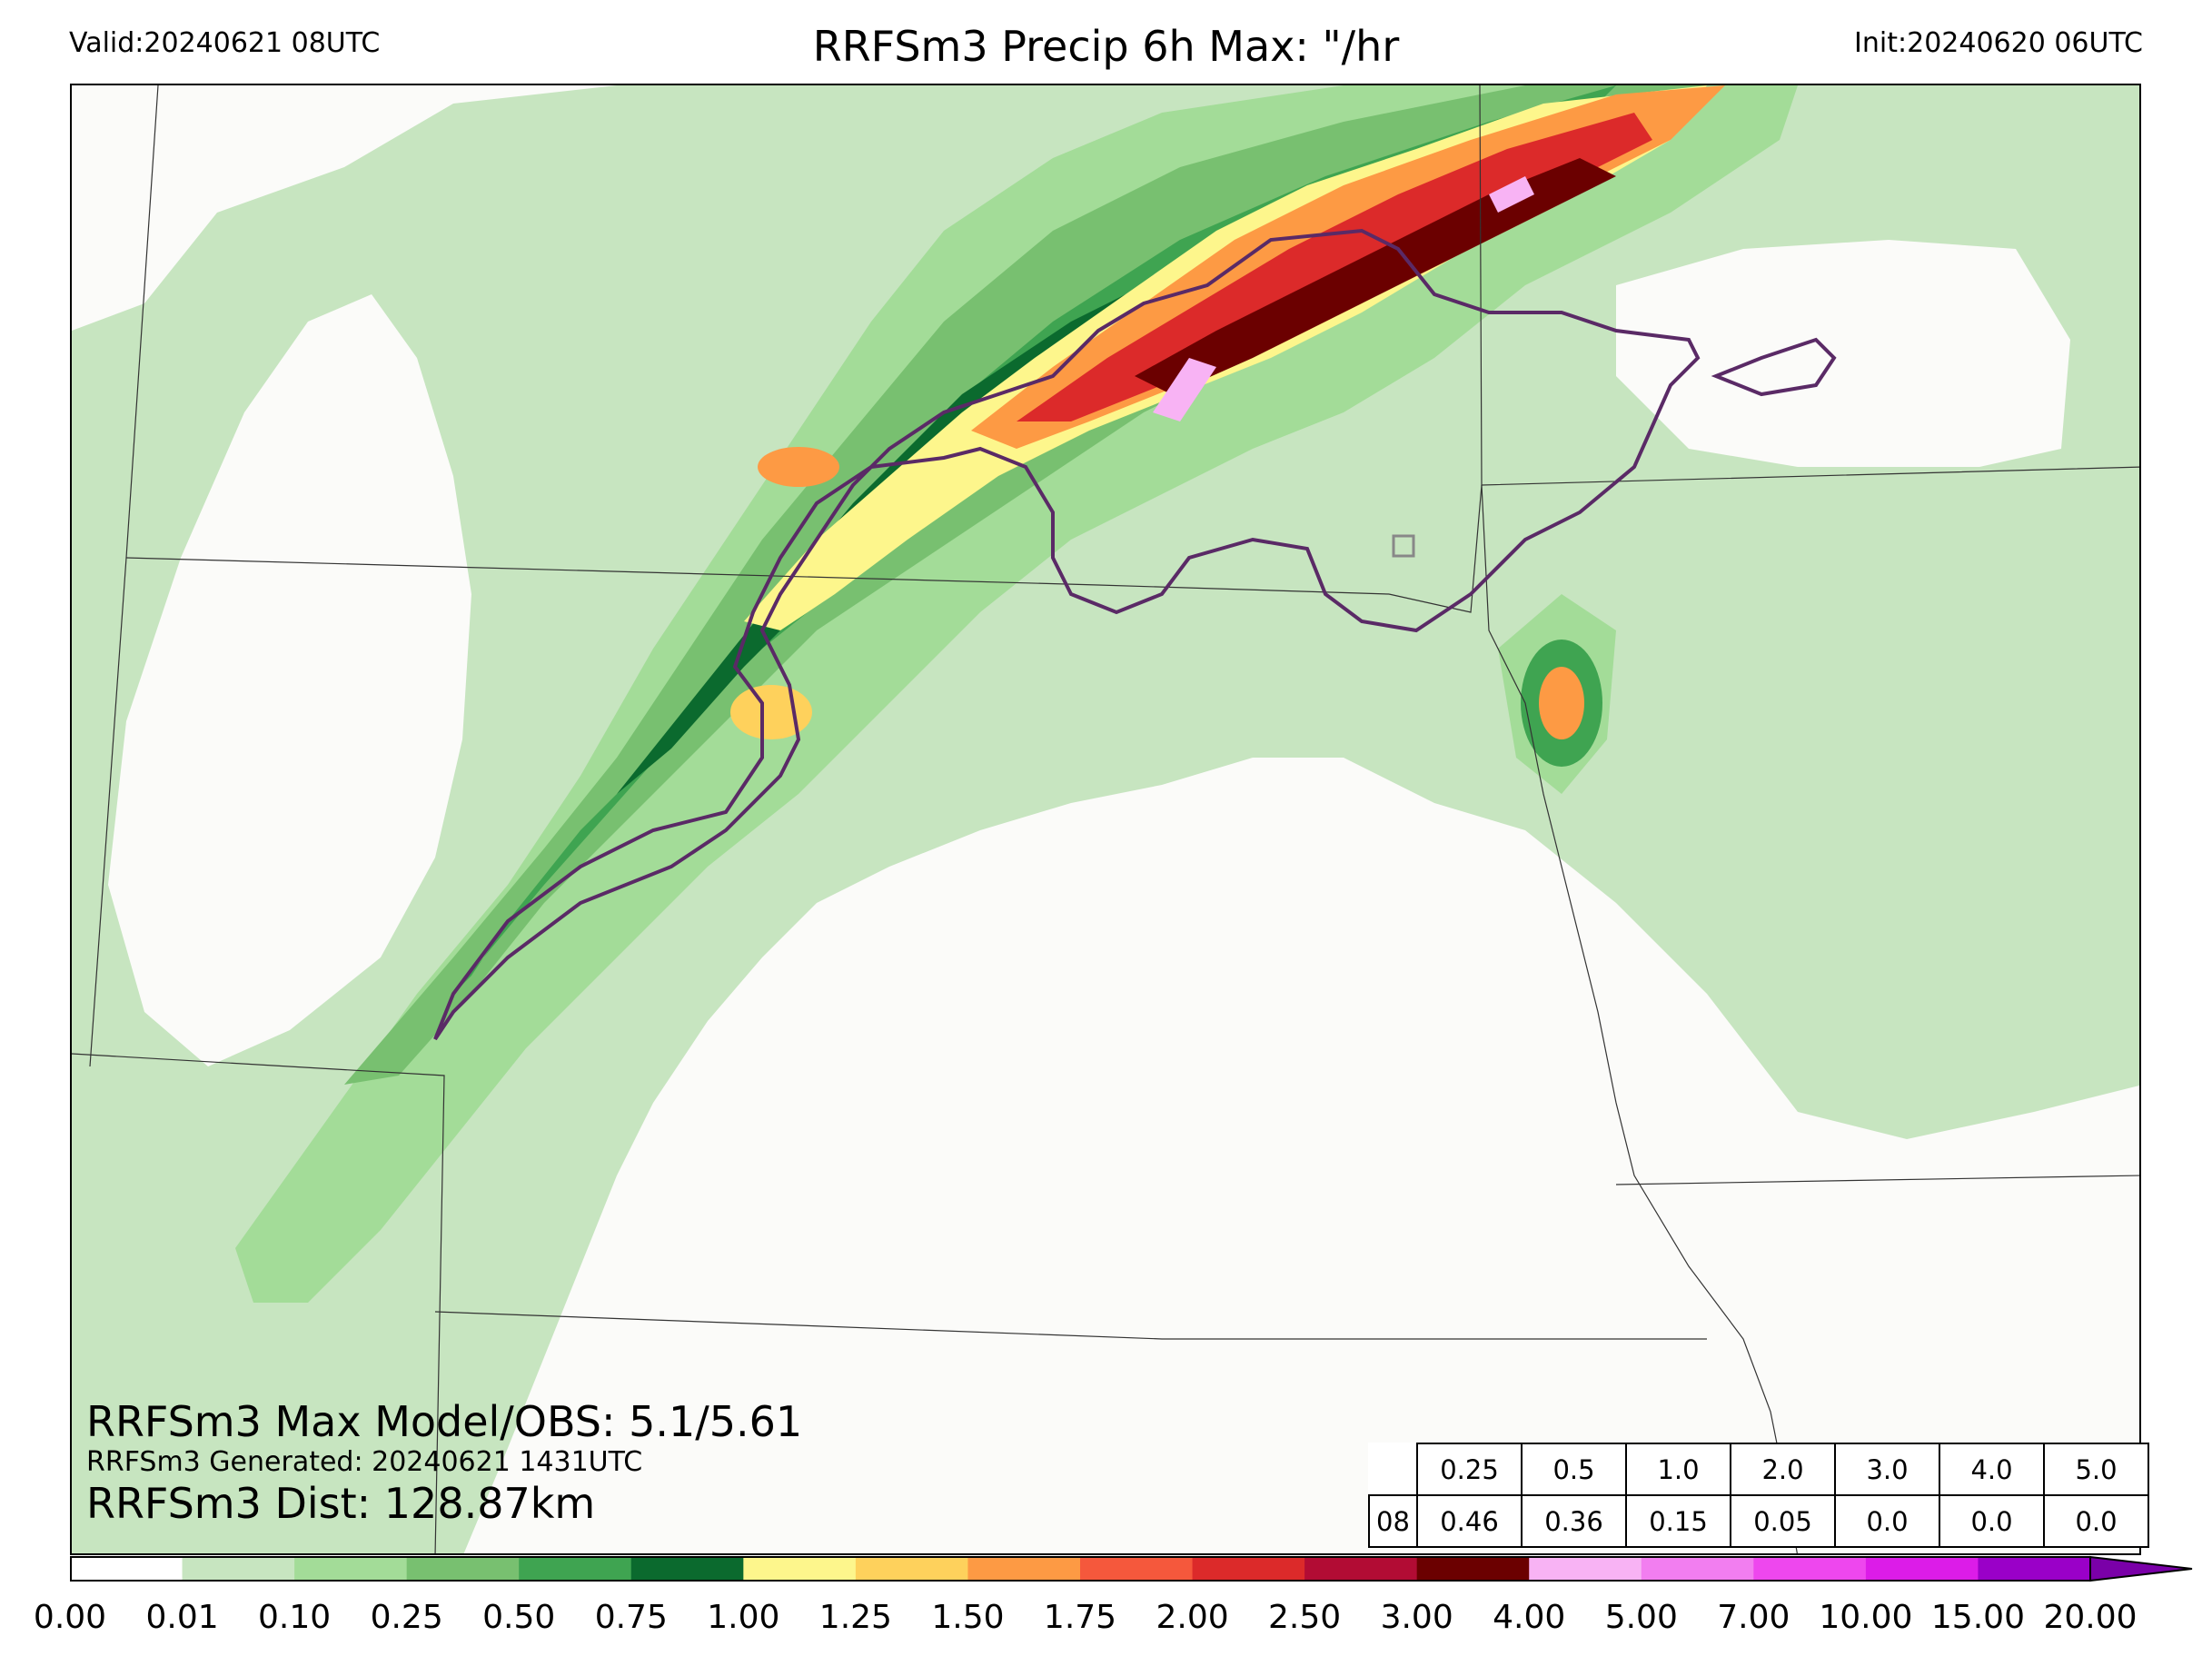 The height and width of the screenshot is (1666, 2212). Describe the element at coordinates (1977, 1617) in the screenshot. I see `colorbar-tick-label: 15.00` at that location.